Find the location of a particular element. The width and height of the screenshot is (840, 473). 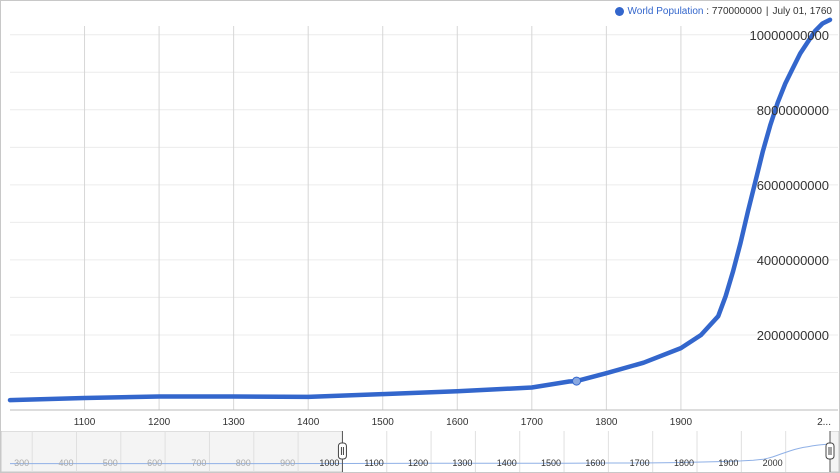

range-mini-series is located at coordinates (420, 454).